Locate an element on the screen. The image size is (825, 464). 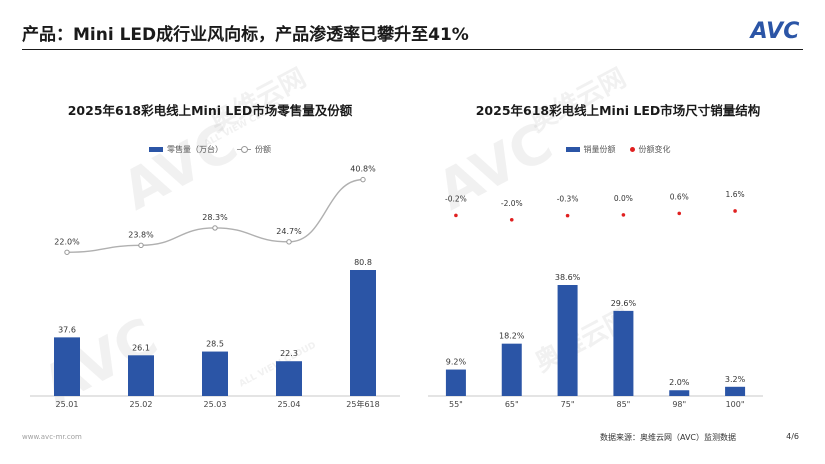
chart-legend: 零售量（万台） 份额 is located at coordinates (210, 149).